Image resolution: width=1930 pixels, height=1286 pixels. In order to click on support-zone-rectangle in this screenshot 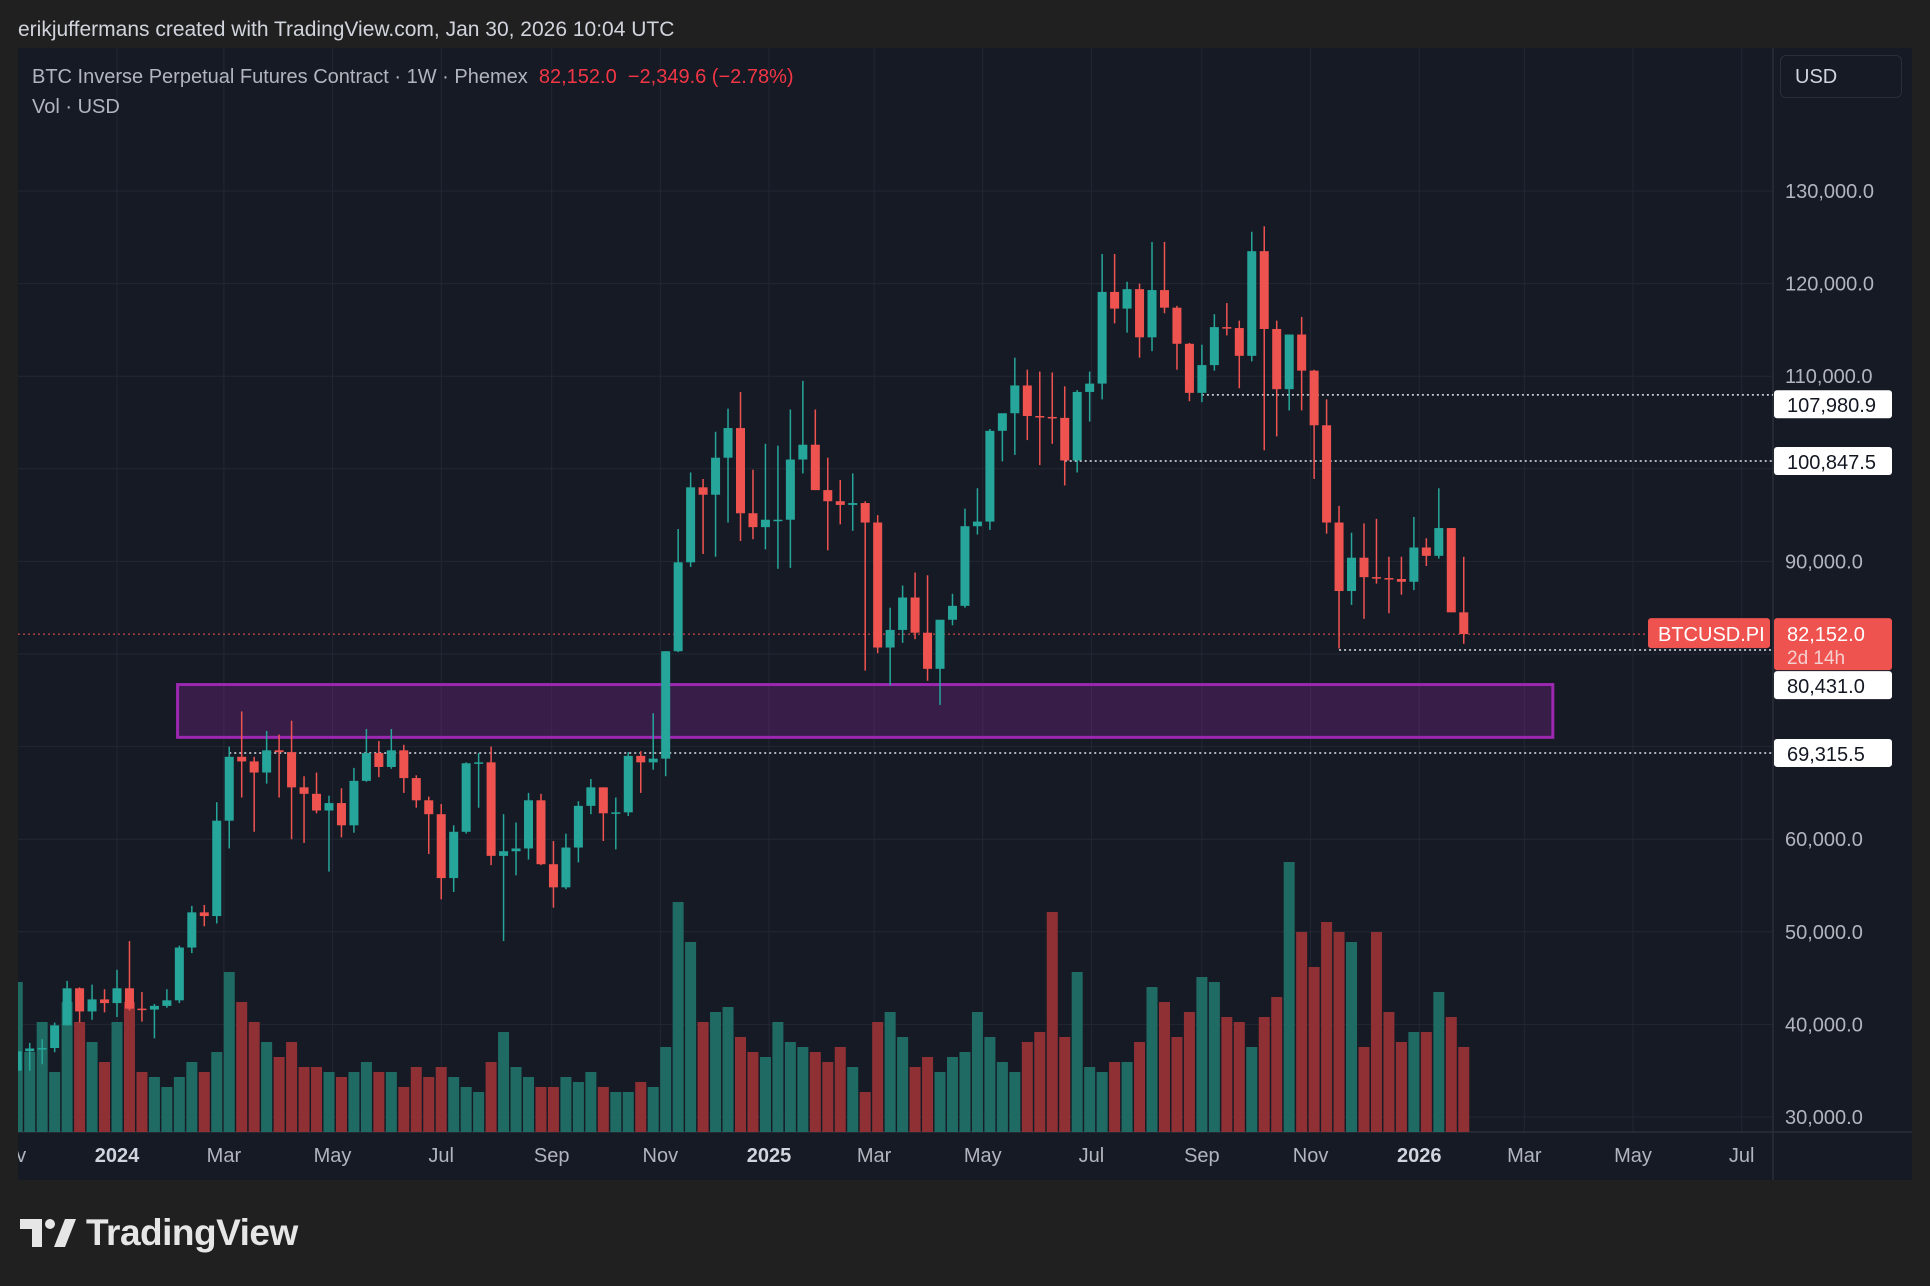, I will do `click(865, 711)`.